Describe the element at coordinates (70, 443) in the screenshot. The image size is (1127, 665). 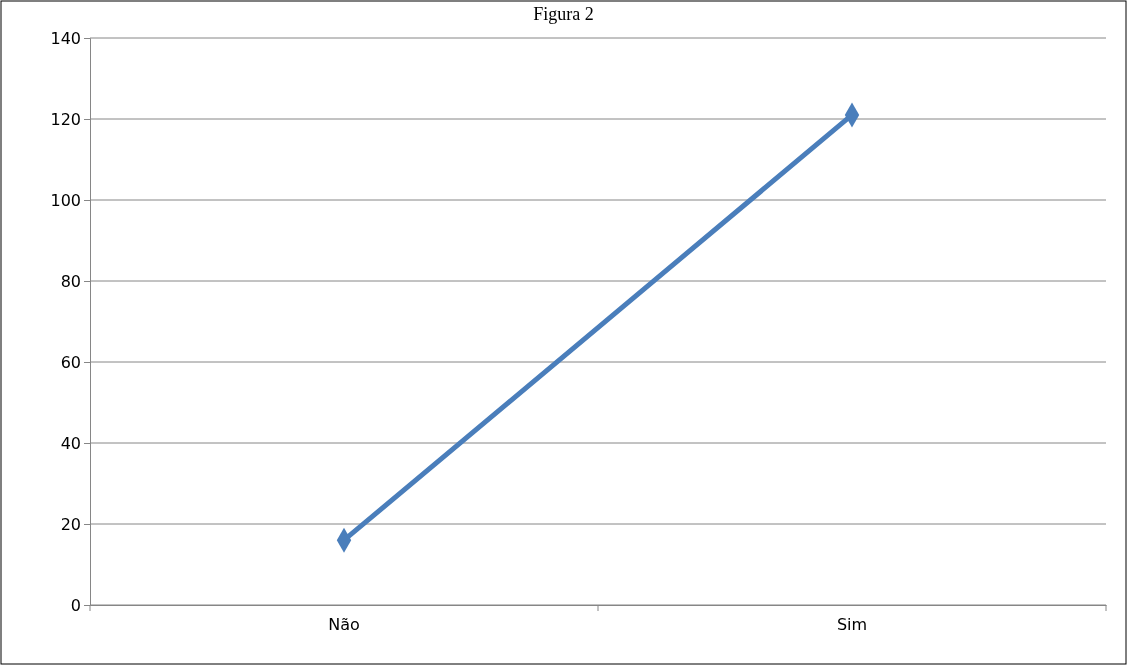
I see `y-tick-label: 40` at that location.